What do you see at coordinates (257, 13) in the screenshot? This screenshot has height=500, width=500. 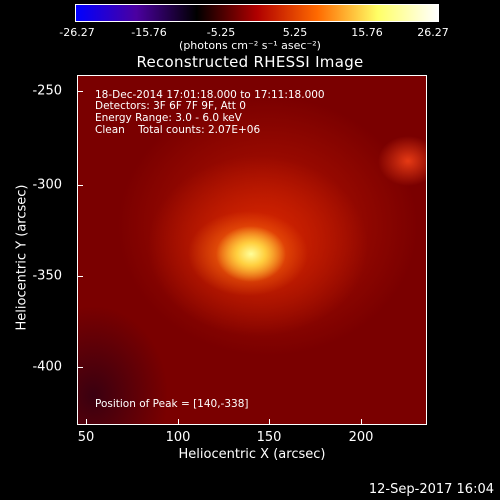 I see `colorbar` at bounding box center [257, 13].